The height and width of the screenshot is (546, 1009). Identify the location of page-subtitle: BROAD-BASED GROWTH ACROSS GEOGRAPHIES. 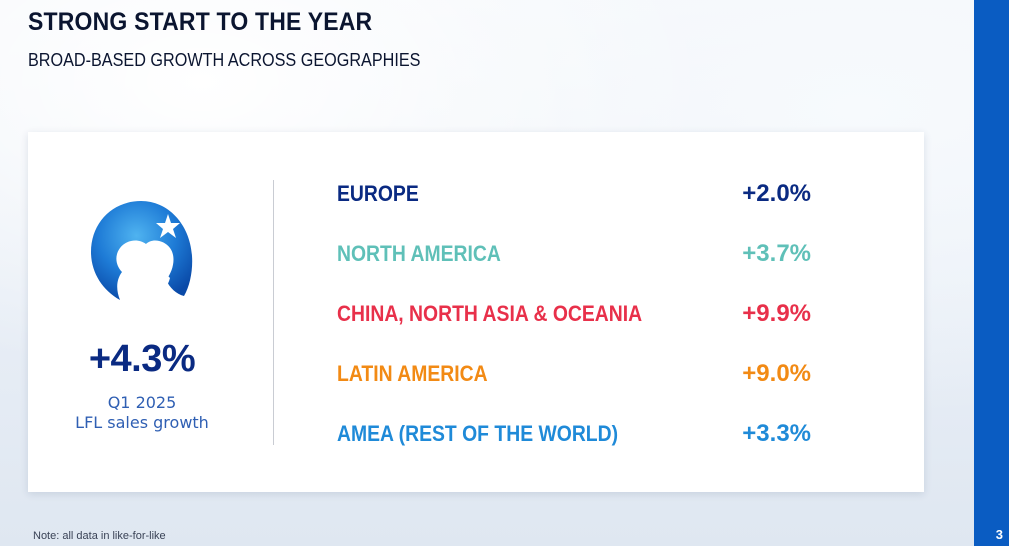
(224, 60).